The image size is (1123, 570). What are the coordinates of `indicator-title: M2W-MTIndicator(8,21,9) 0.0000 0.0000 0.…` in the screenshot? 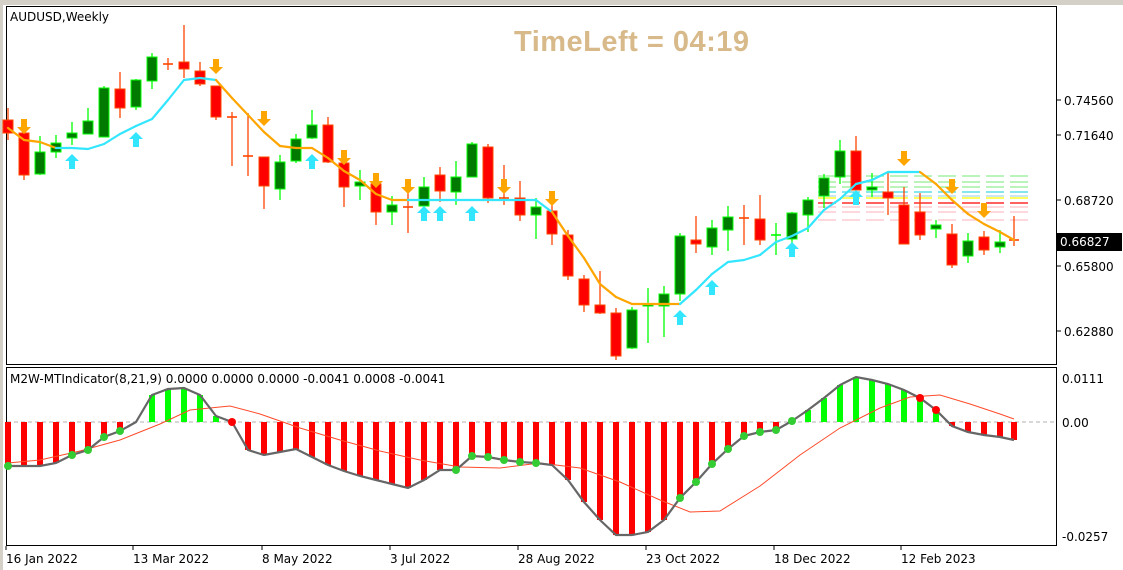 It's located at (228, 379).